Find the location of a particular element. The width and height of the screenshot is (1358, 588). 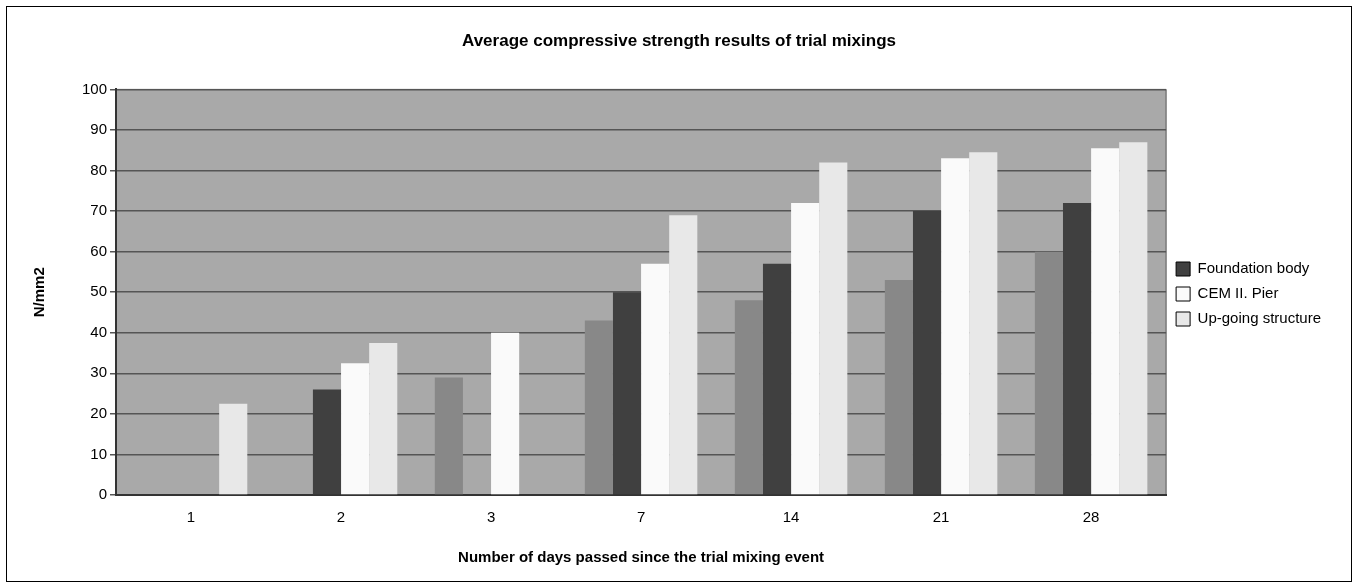

y-tick-label: 30 is located at coordinates (99, 372).